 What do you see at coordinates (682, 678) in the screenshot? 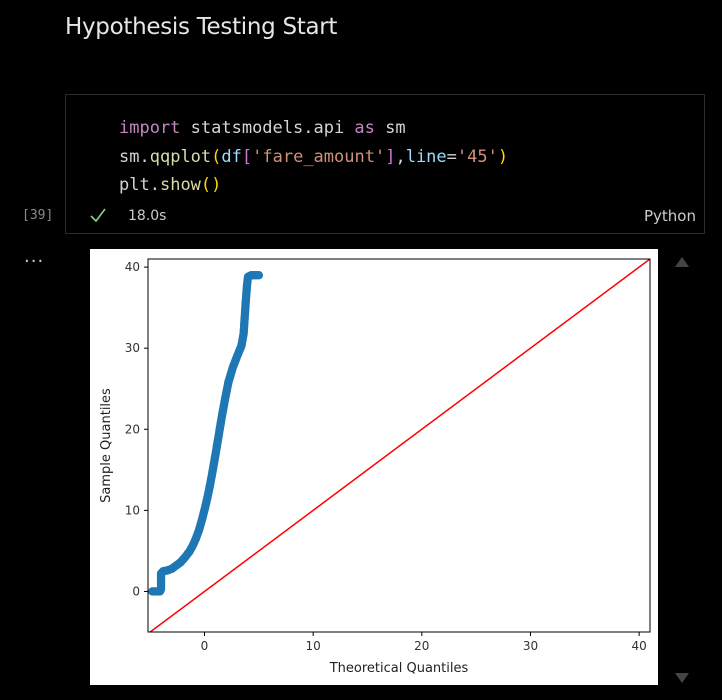
I see `scroll-down-icon` at bounding box center [682, 678].